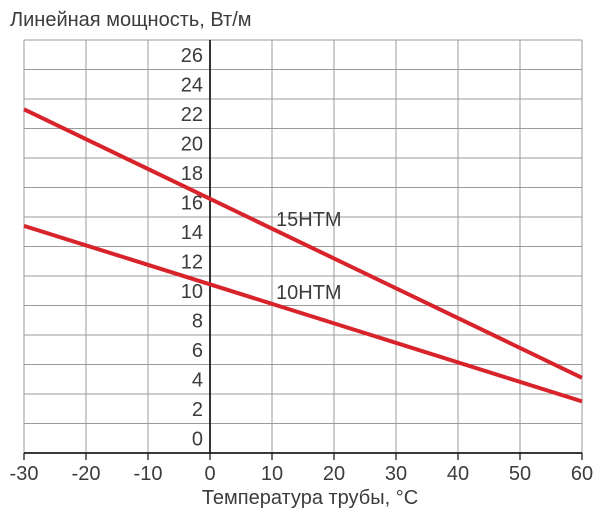 This screenshot has width=607, height=524. I want to click on series-label-15НТМ: 15НТМ, so click(309, 220).